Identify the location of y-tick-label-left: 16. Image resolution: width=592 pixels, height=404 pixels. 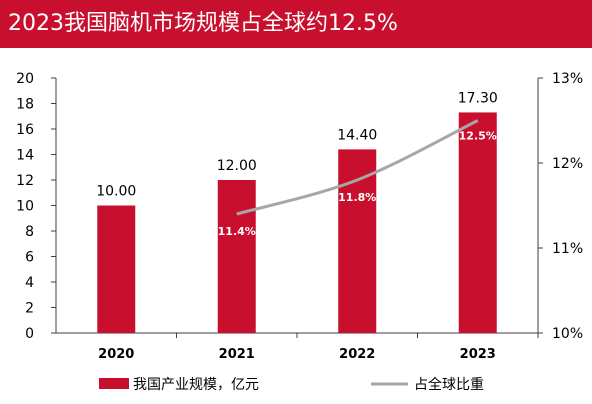
(25, 130).